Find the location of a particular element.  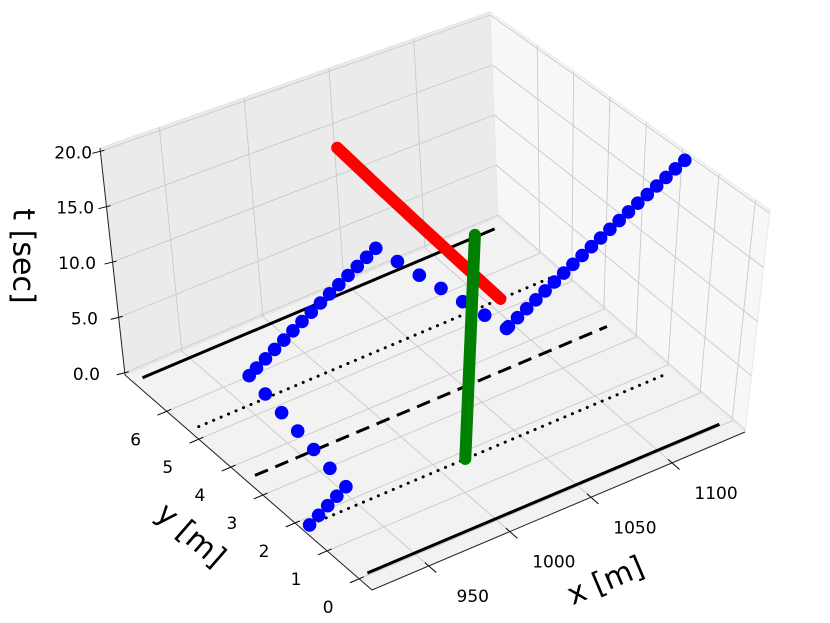

y-tick-label: 4 is located at coordinates (199, 496).